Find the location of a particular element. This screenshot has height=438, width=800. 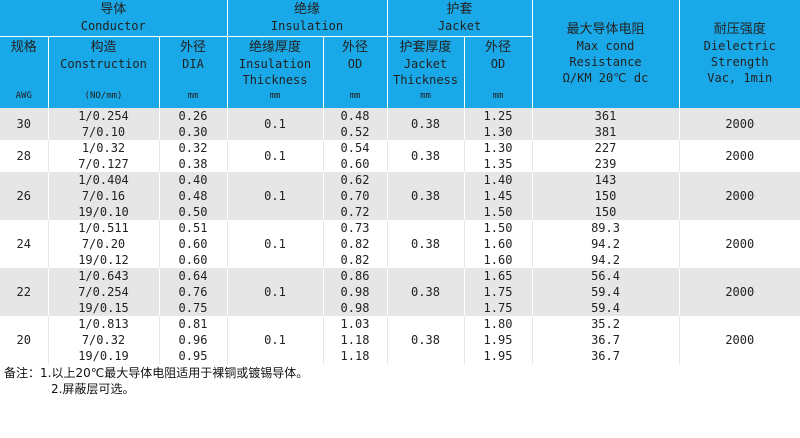

insulation-od-cell: 0.86 0.98 0.98 is located at coordinates (354, 292).